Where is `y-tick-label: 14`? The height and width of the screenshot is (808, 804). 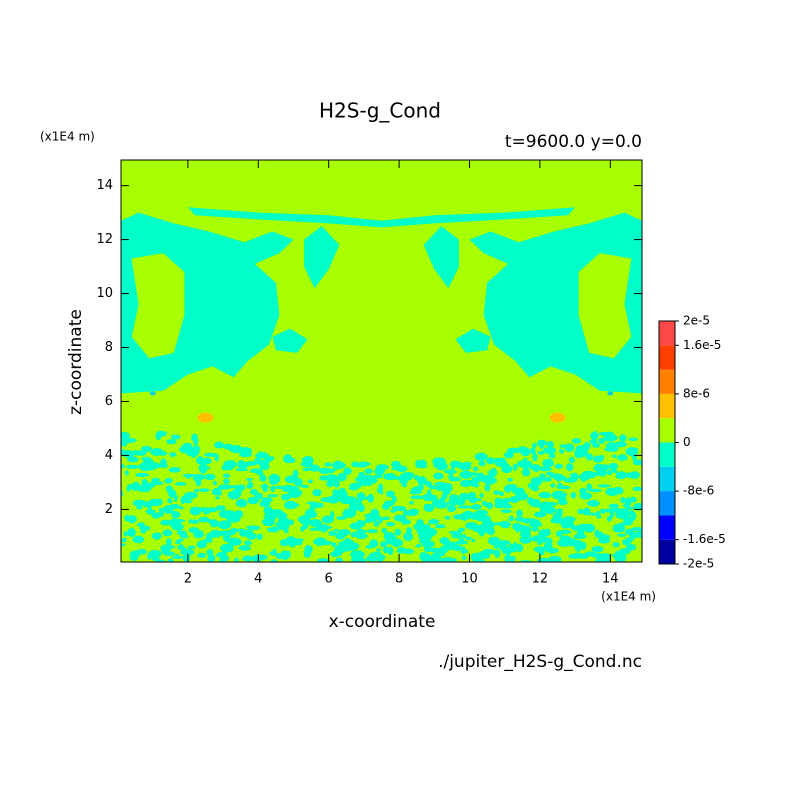 y-tick-label: 14 is located at coordinates (104, 185).